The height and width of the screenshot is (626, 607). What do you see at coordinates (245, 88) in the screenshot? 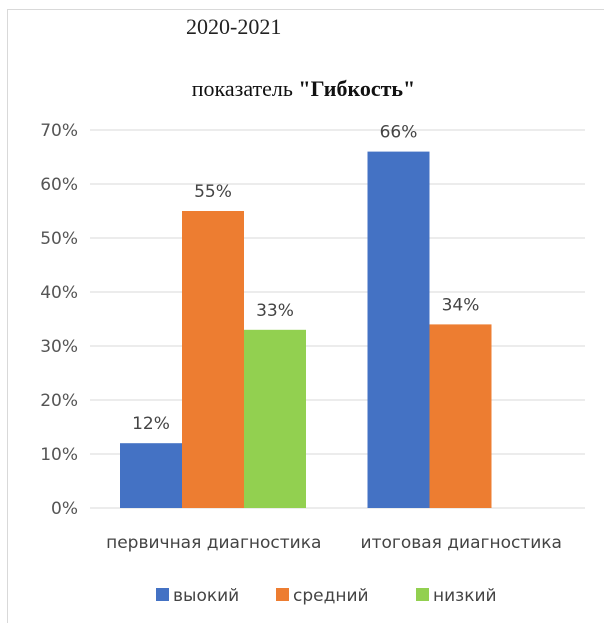
I see `chart-title-prefix: показатель` at bounding box center [245, 88].